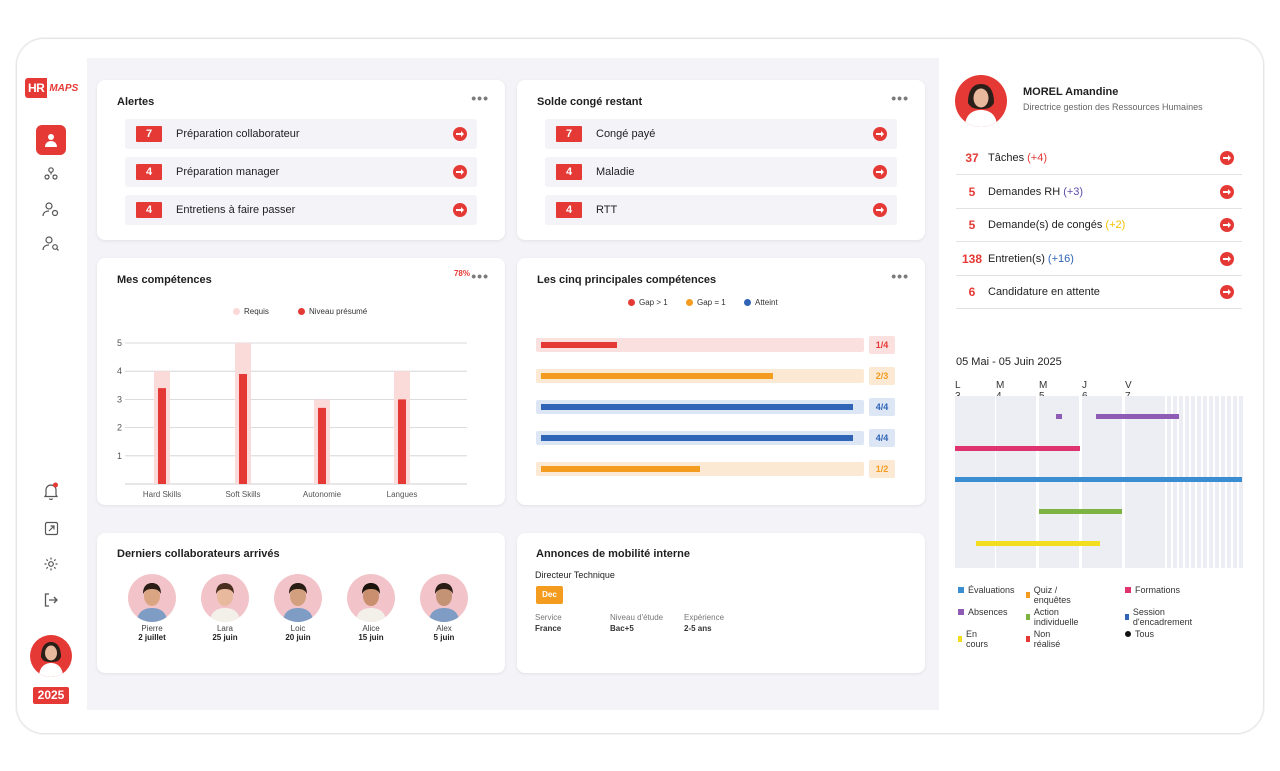 The width and height of the screenshot is (1280, 771). Describe the element at coordinates (716, 469) in the screenshot. I see `skill-progress-row: 1/2` at that location.